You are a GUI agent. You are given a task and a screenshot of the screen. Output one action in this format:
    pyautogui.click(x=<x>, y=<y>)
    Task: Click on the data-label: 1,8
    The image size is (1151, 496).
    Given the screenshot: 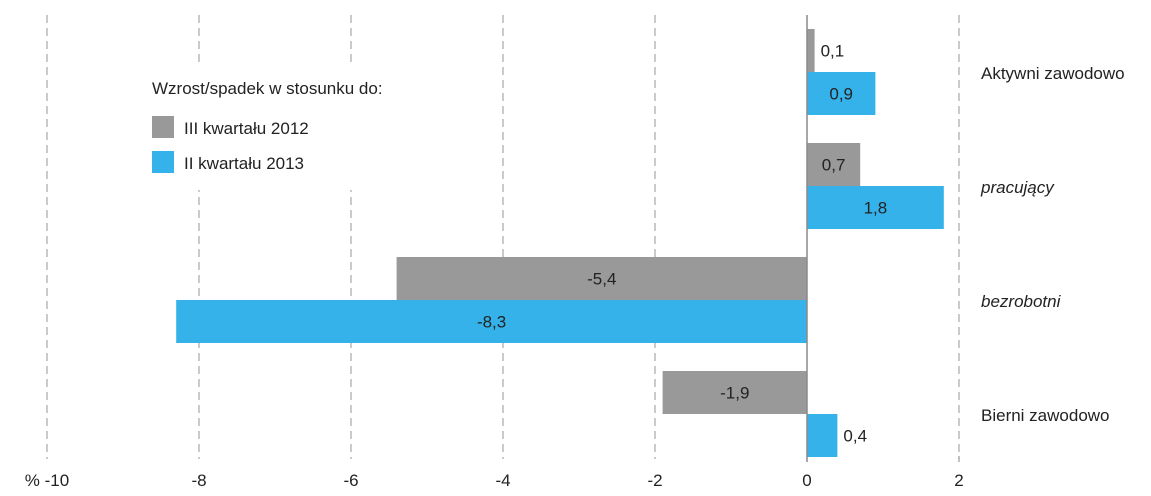 What is the action you would take?
    pyautogui.click(x=876, y=208)
    